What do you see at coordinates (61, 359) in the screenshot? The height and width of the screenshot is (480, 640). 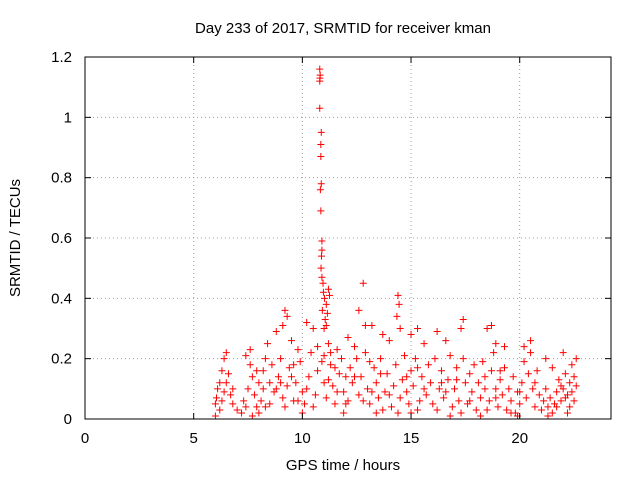 I see `y-tick-label: 0.2` at bounding box center [61, 359].